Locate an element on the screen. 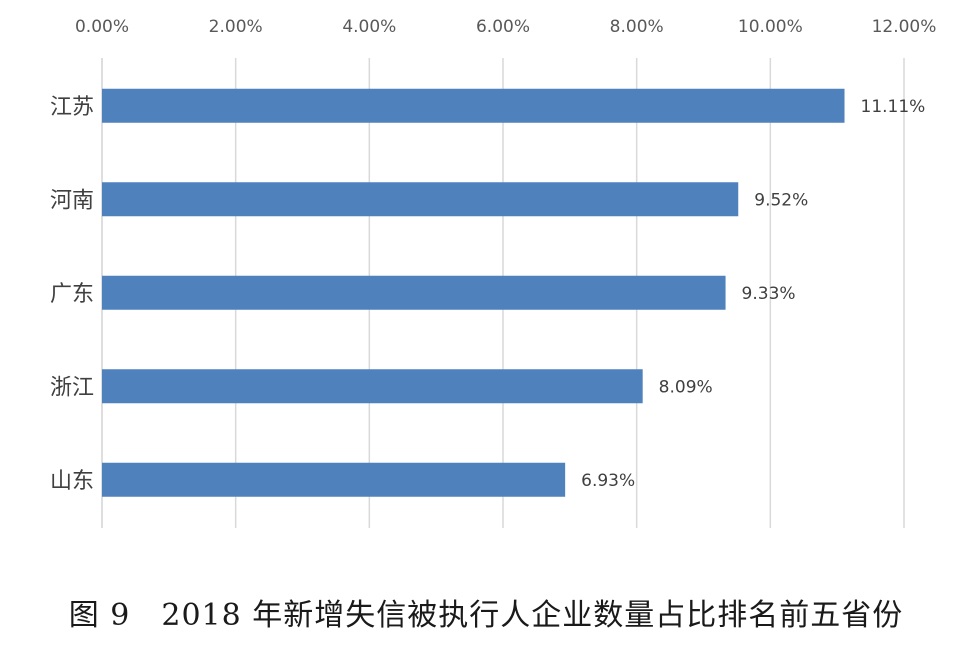 This screenshot has width=972, height=662. data-label: 9.33% is located at coordinates (769, 294).